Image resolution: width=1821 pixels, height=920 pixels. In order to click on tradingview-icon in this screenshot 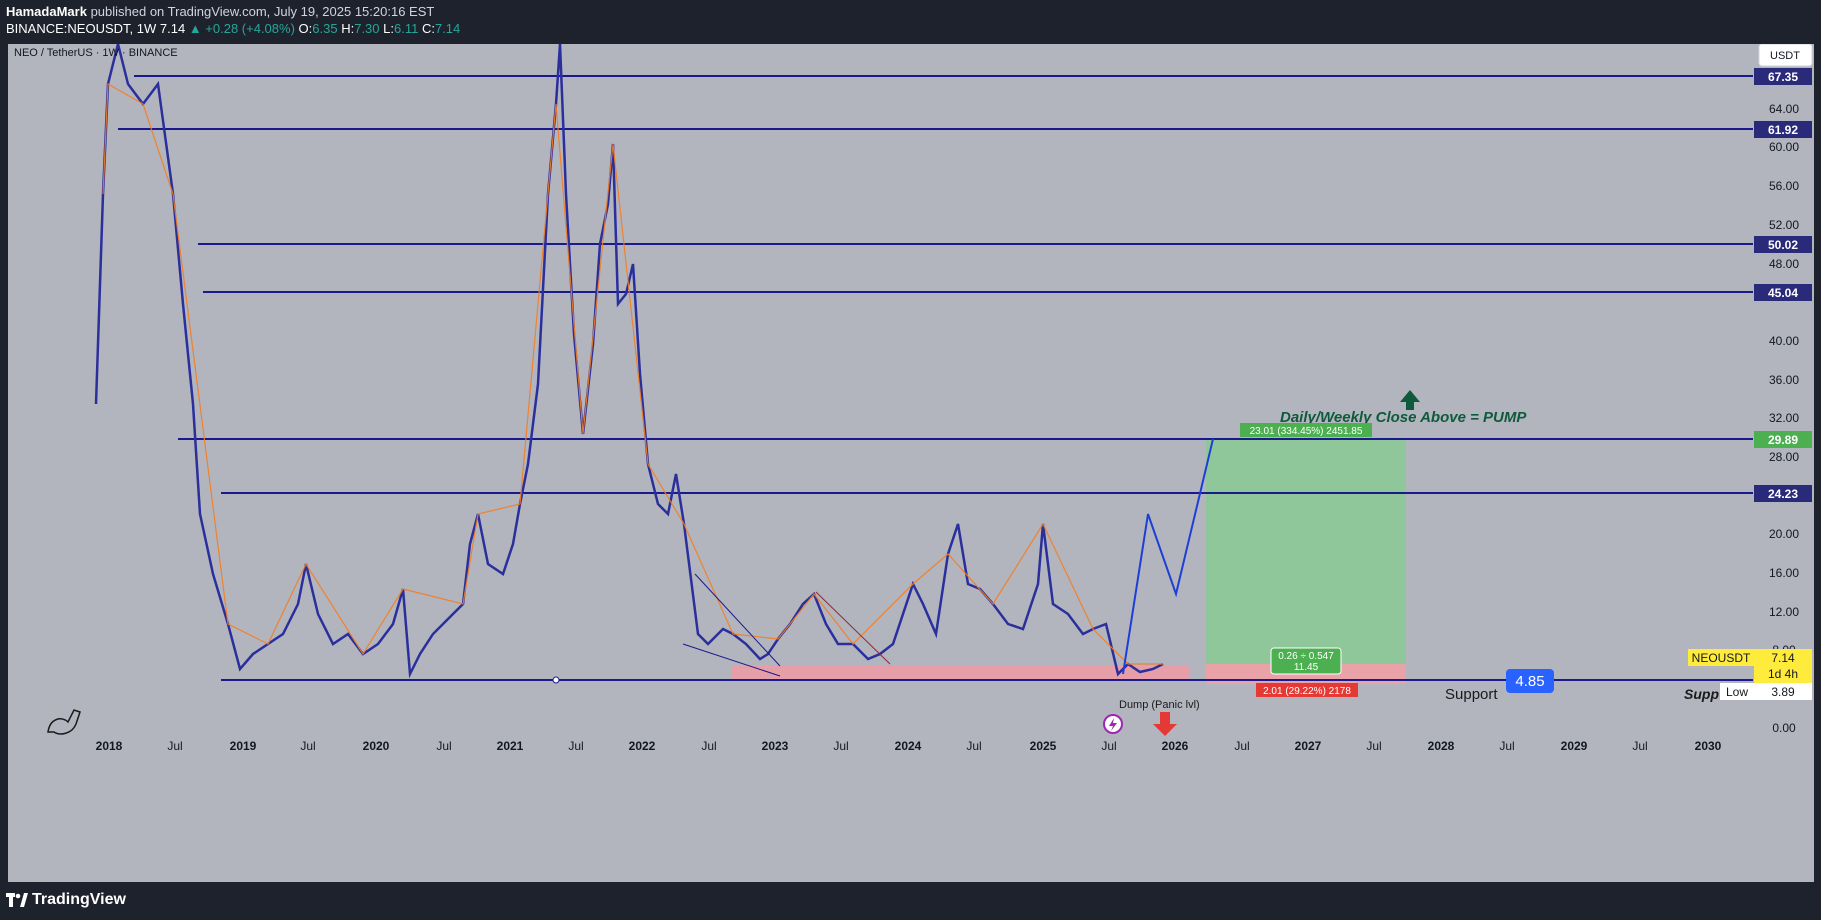, I will do `click(17, 900)`.